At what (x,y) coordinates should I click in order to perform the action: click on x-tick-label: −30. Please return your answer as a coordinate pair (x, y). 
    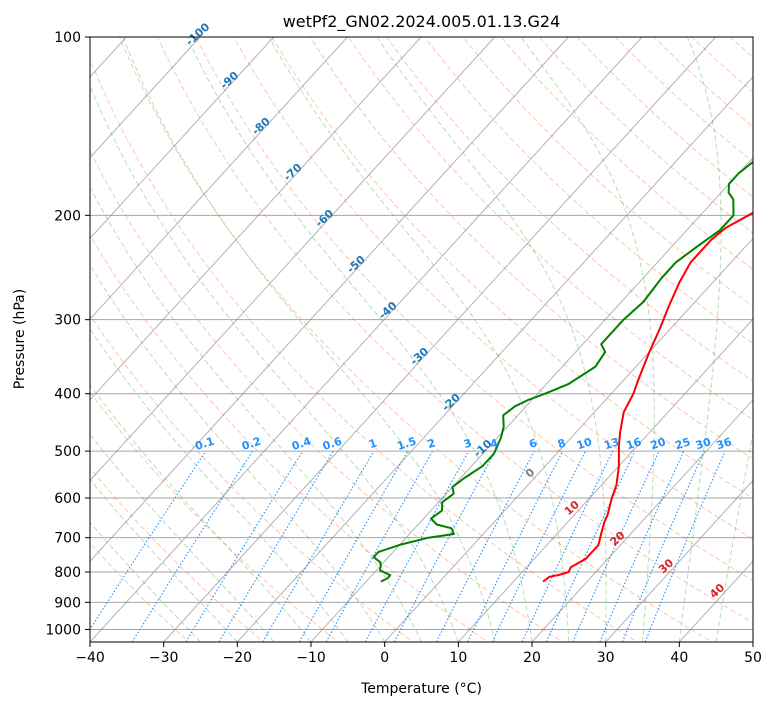
    Looking at the image, I should click on (164, 658).